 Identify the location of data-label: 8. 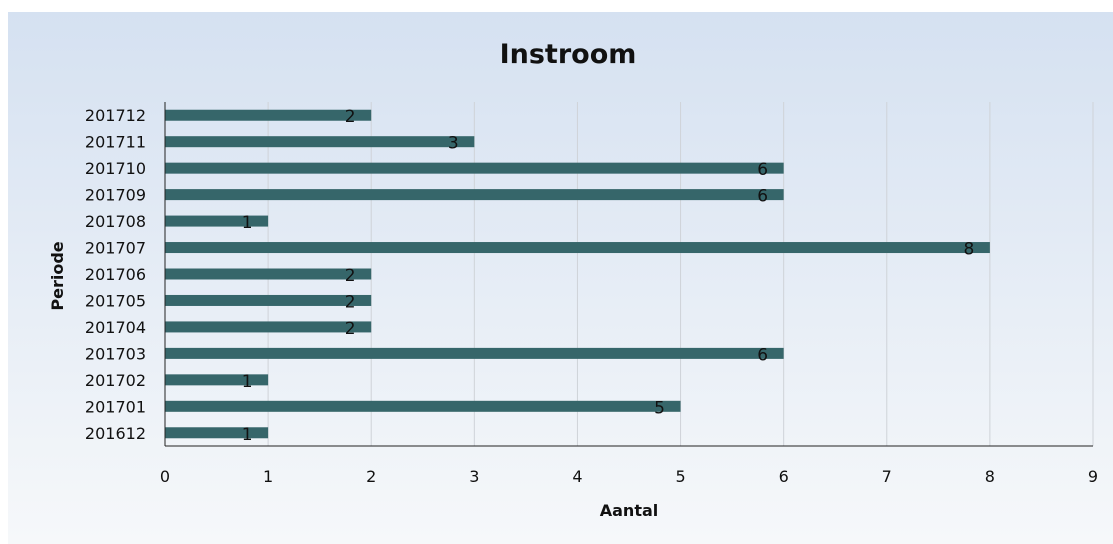
(968, 250).